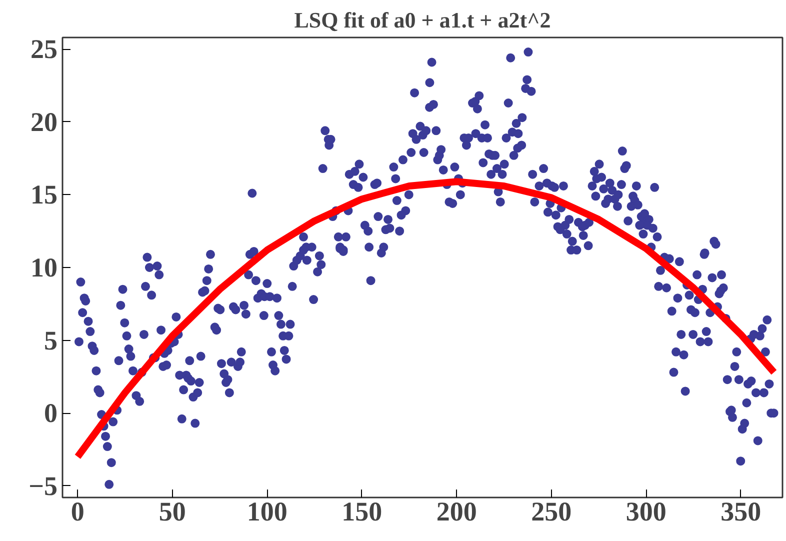 The image size is (786, 541). Describe the element at coordinates (44, 49) in the screenshot. I see `y-tick-label: 25` at that location.